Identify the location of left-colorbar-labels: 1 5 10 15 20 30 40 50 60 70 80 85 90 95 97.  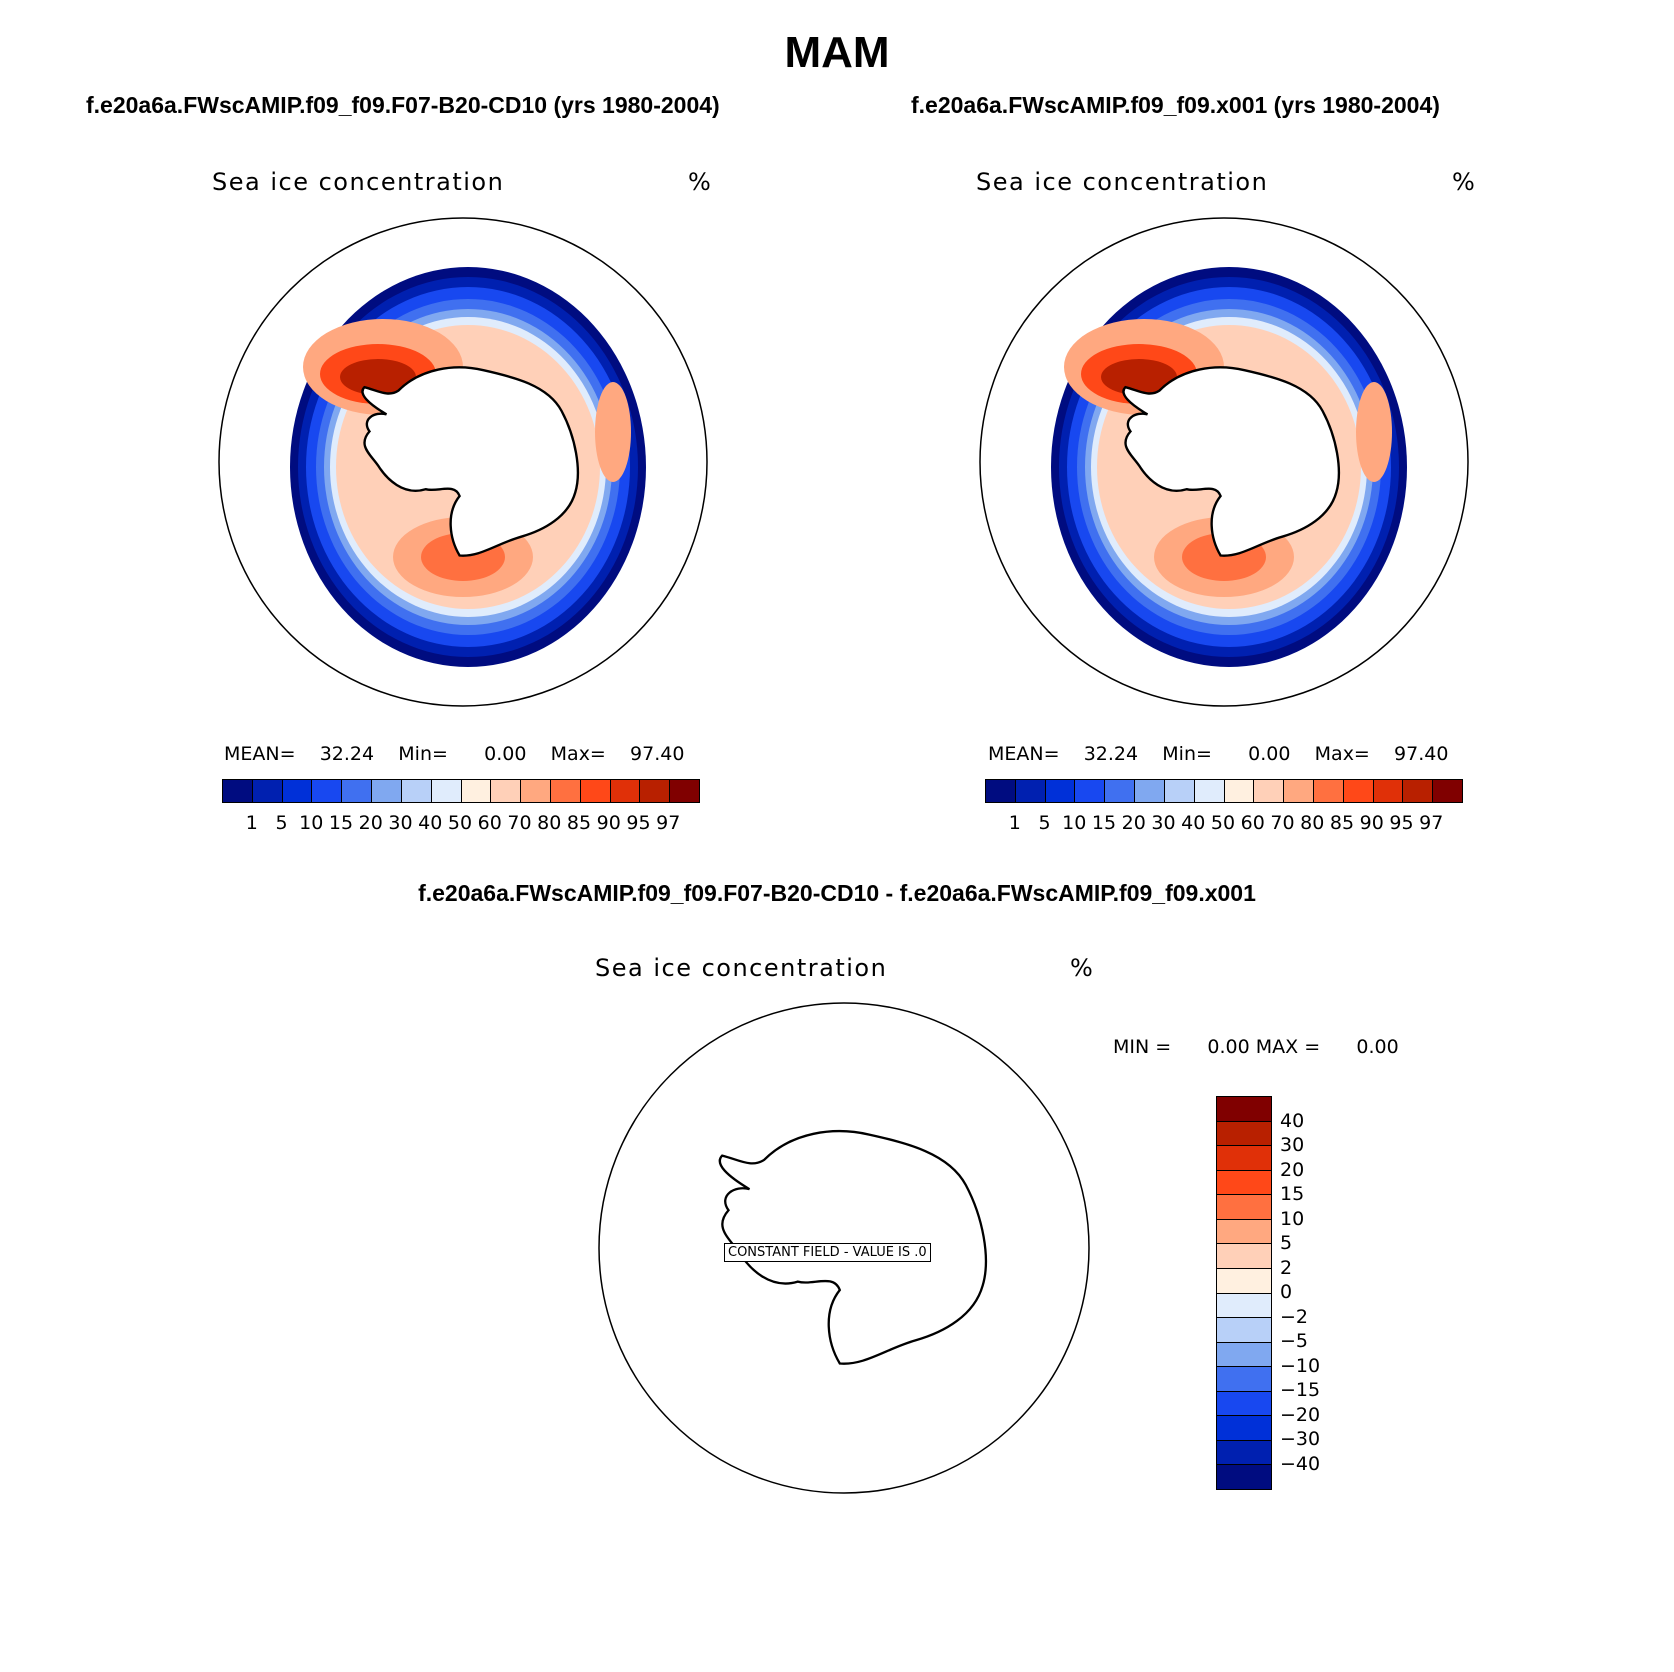
(460, 824).